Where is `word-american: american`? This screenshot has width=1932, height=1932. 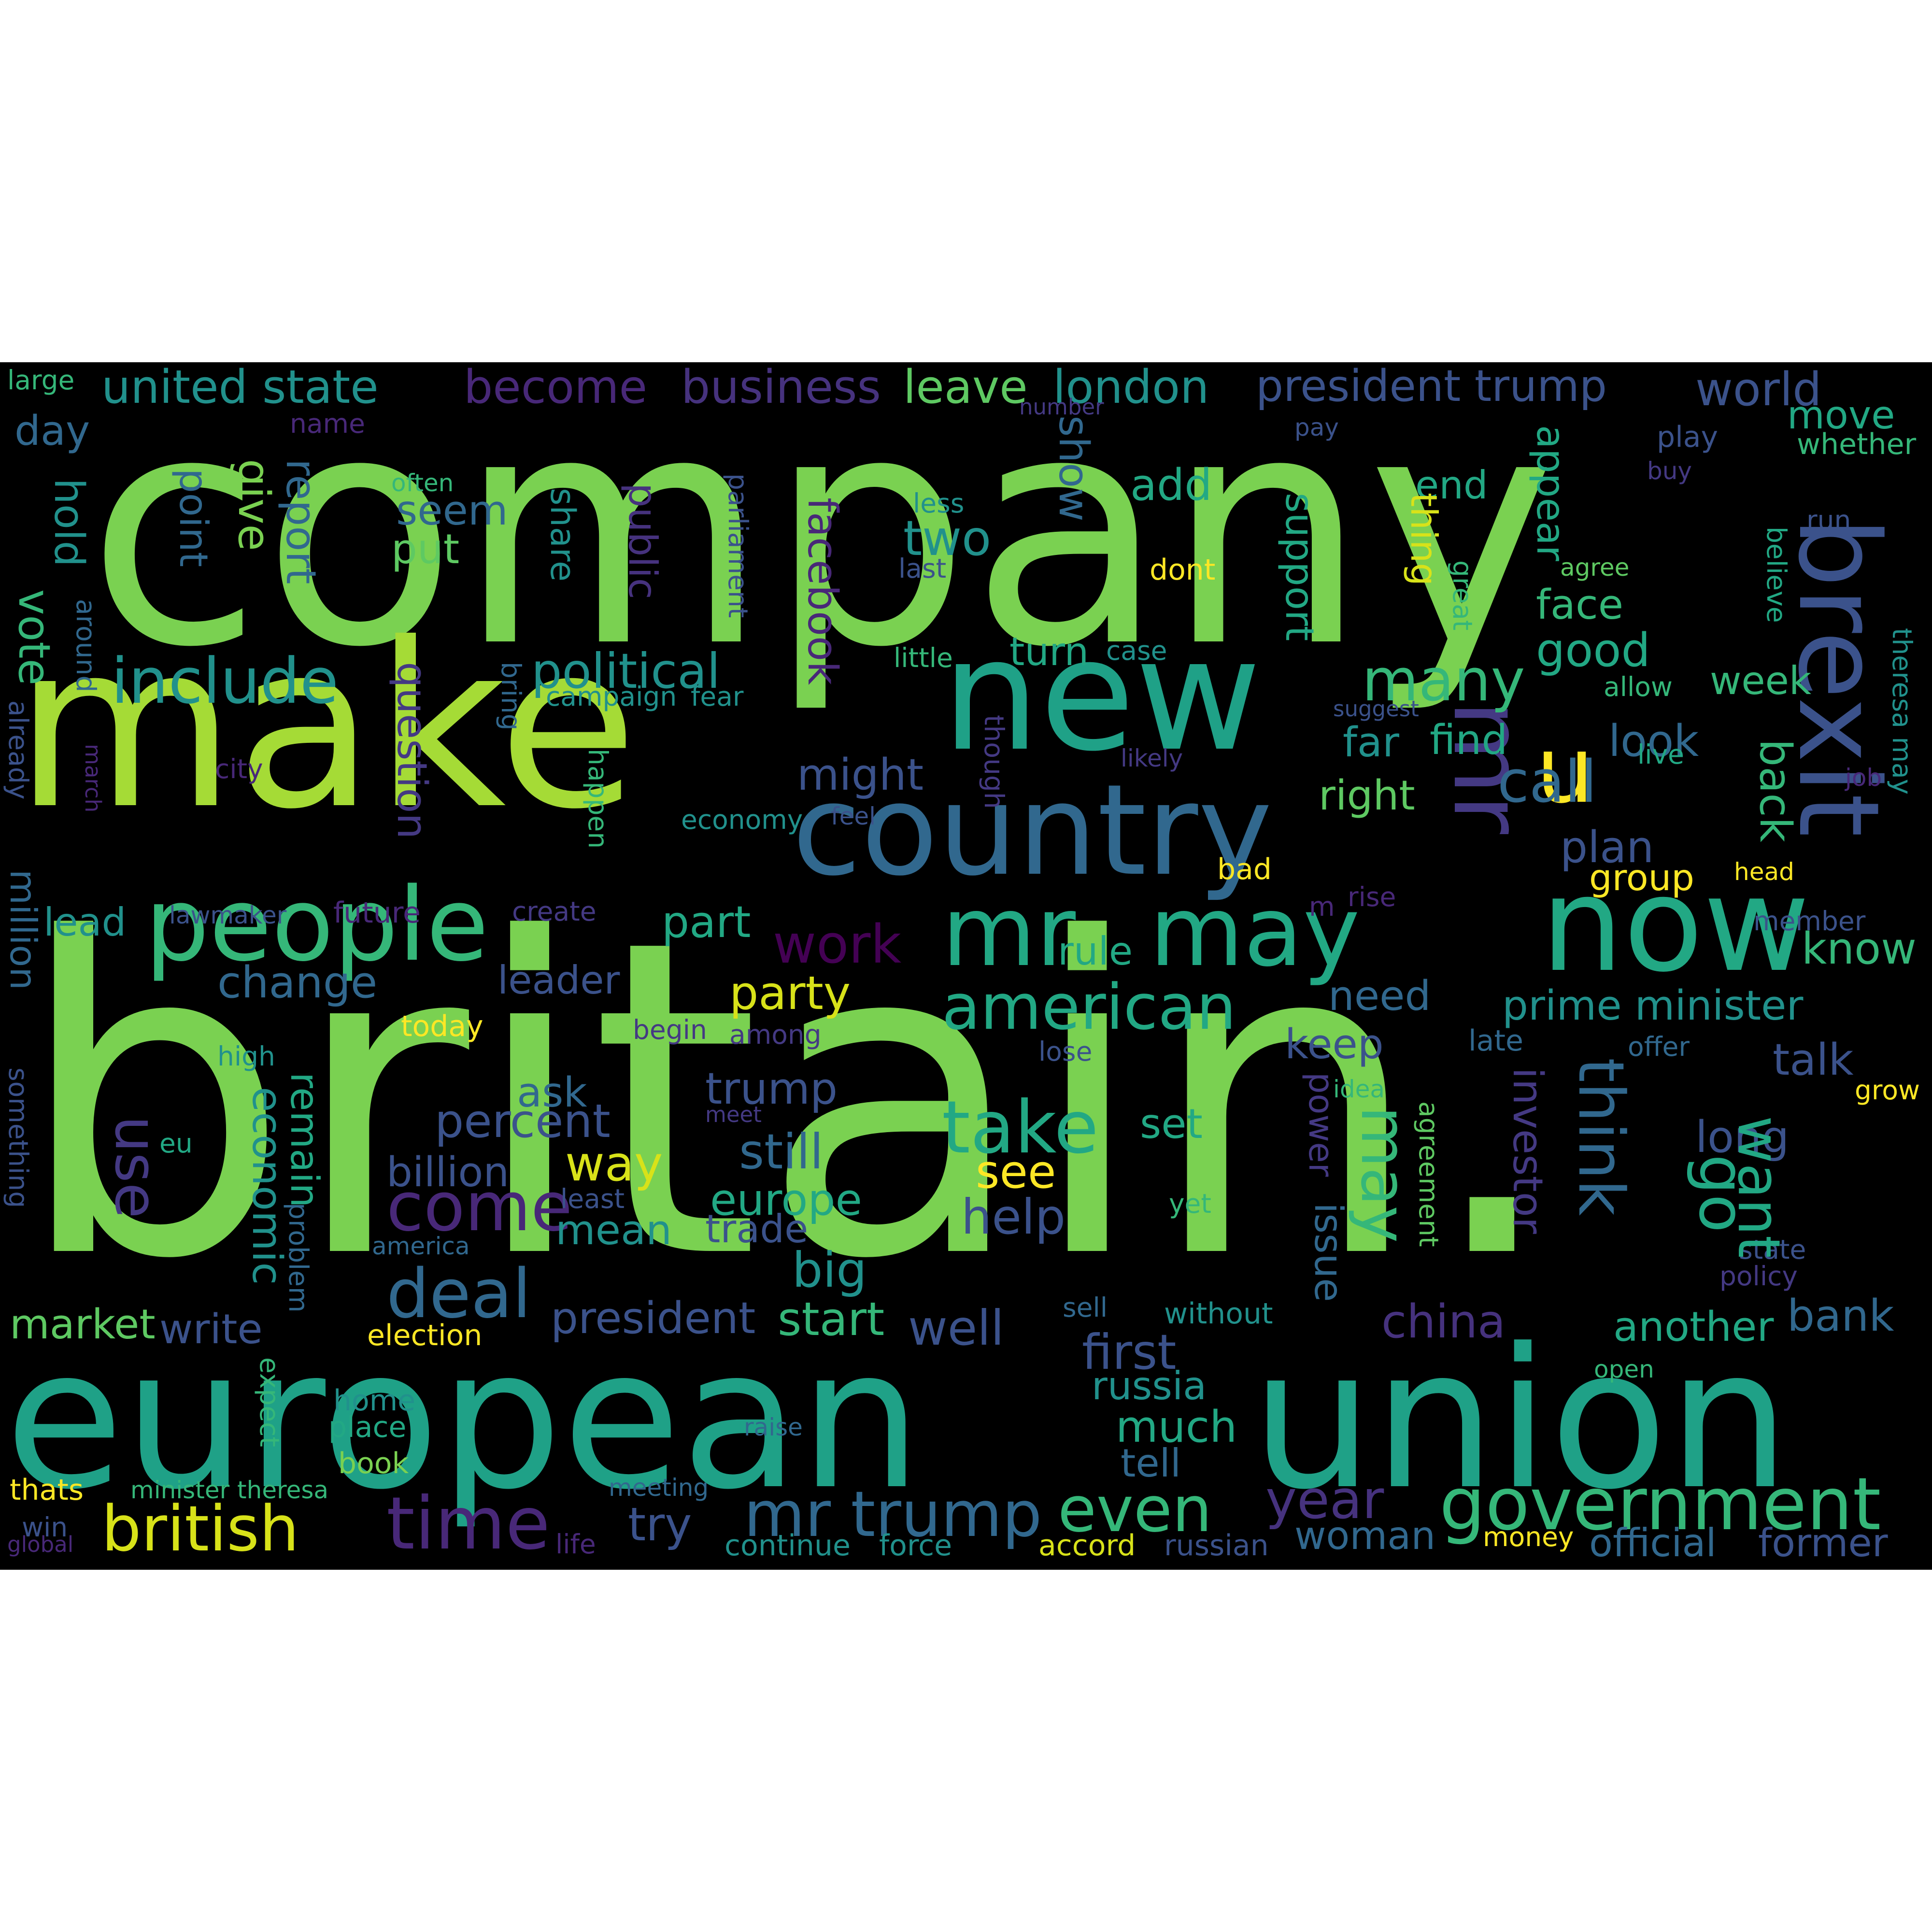
word-american: american is located at coordinates (1089, 1007).